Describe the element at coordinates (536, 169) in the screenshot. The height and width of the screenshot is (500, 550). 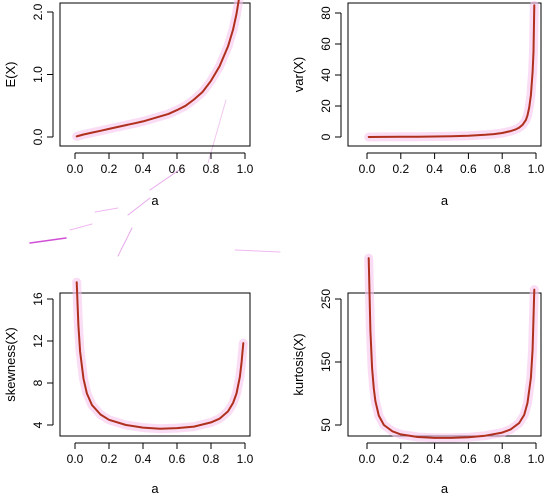
I see `variance-x-tick-label: 1.0` at that location.